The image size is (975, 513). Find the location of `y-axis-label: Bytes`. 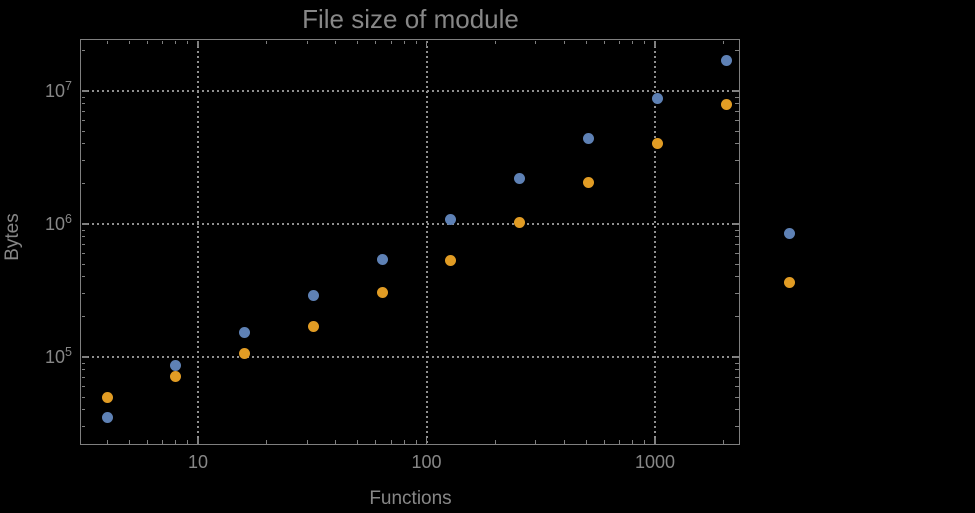

y-axis-label: Bytes is located at coordinates (12, 237).